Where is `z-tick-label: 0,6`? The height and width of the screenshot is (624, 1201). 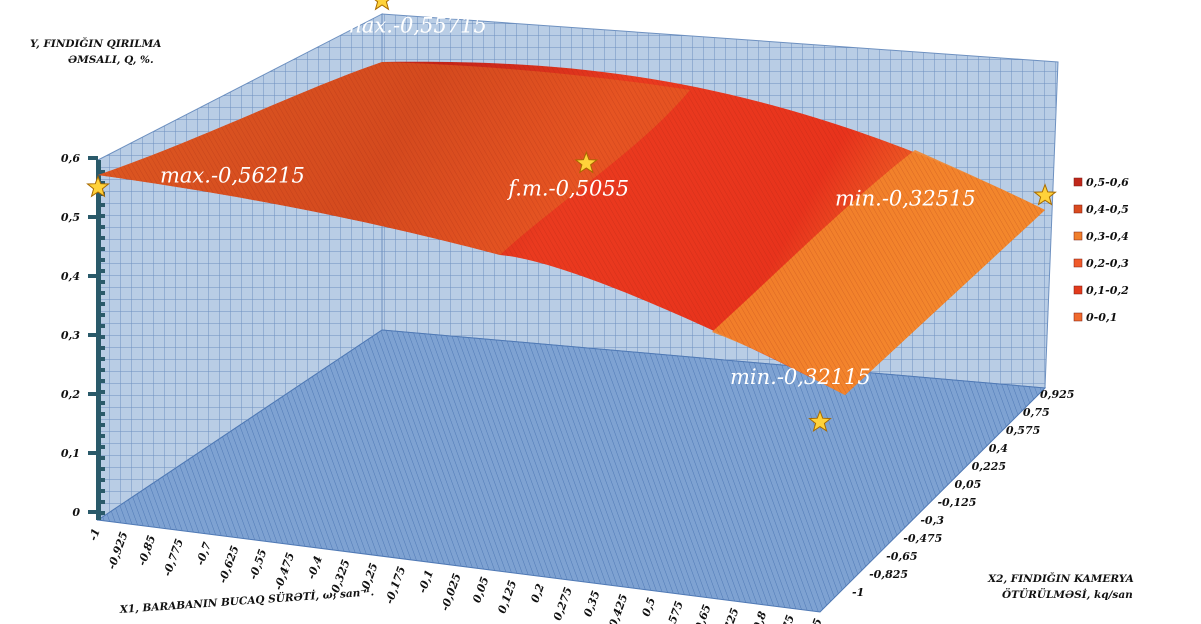 z-tick-label: 0,6 is located at coordinates (70, 158).